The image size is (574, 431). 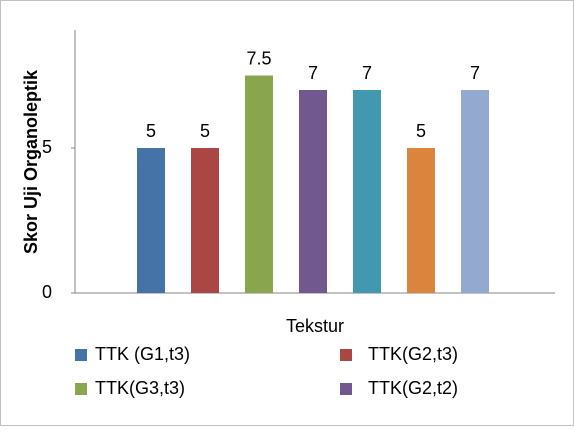 I want to click on legend-label: TTK(G2,t2), so click(x=413, y=388).